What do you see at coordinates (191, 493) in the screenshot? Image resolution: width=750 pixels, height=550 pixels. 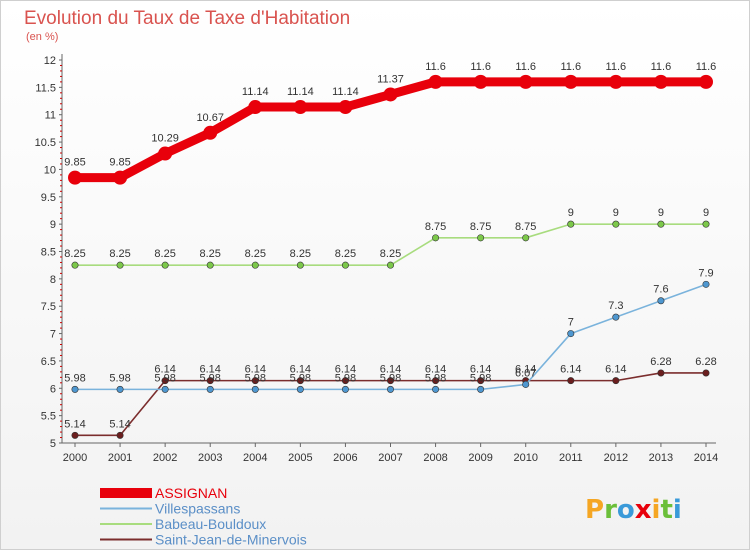 I see `legend-label: ASSIGNAN` at bounding box center [191, 493].